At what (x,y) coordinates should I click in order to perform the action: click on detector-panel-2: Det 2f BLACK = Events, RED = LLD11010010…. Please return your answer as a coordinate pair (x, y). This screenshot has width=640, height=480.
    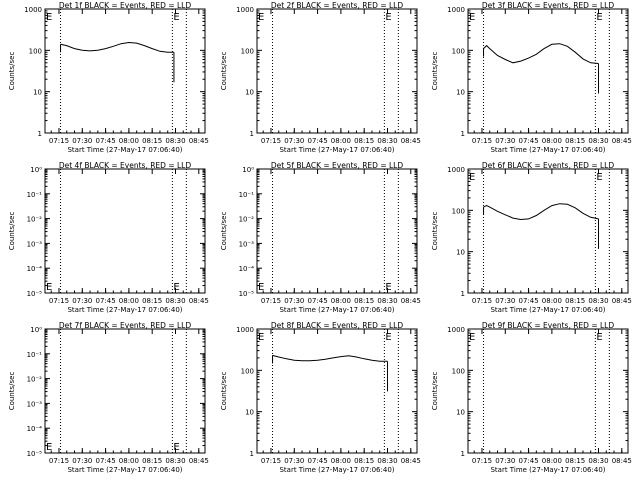
    Looking at the image, I should click on (320, 77).